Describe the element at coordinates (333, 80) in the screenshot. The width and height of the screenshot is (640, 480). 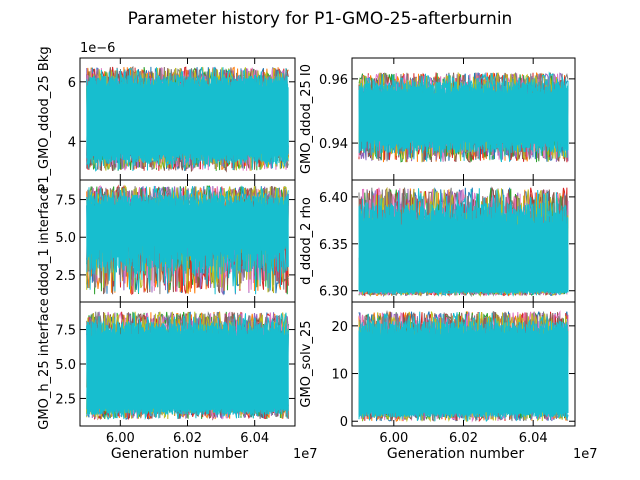
I see `y-tick-label: 0.96` at that location.